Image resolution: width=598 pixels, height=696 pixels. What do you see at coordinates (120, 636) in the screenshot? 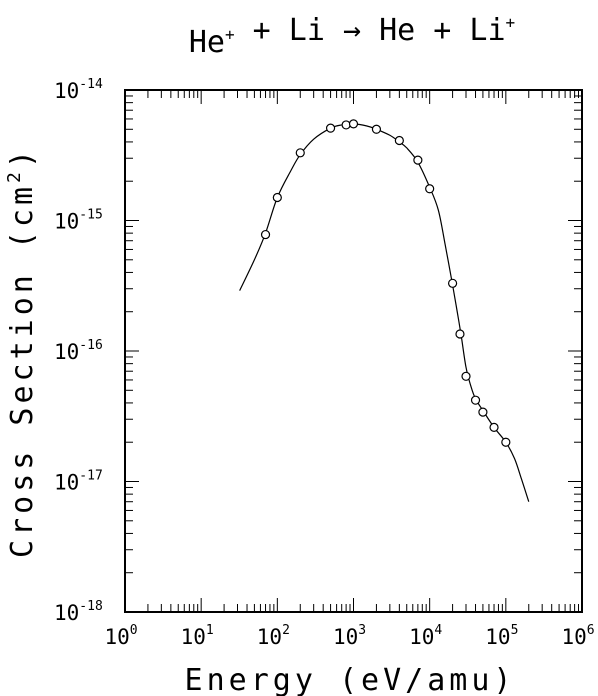
I see `x-tick-label: 10⁰` at bounding box center [120, 636].